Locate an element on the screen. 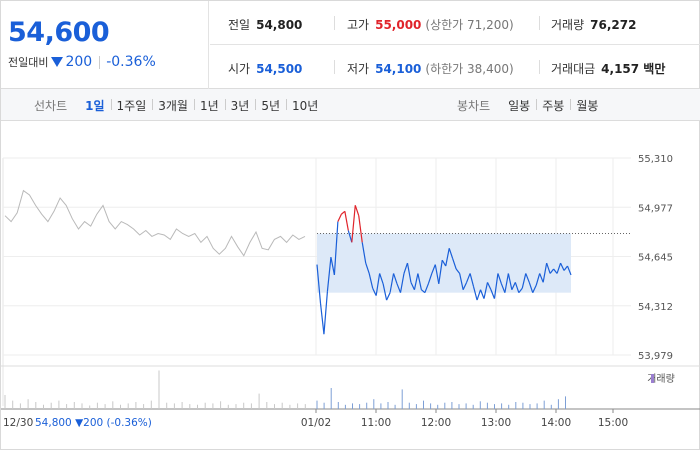 The image size is (700, 450). trade-amount-value: 4,157 백만 is located at coordinates (633, 69).